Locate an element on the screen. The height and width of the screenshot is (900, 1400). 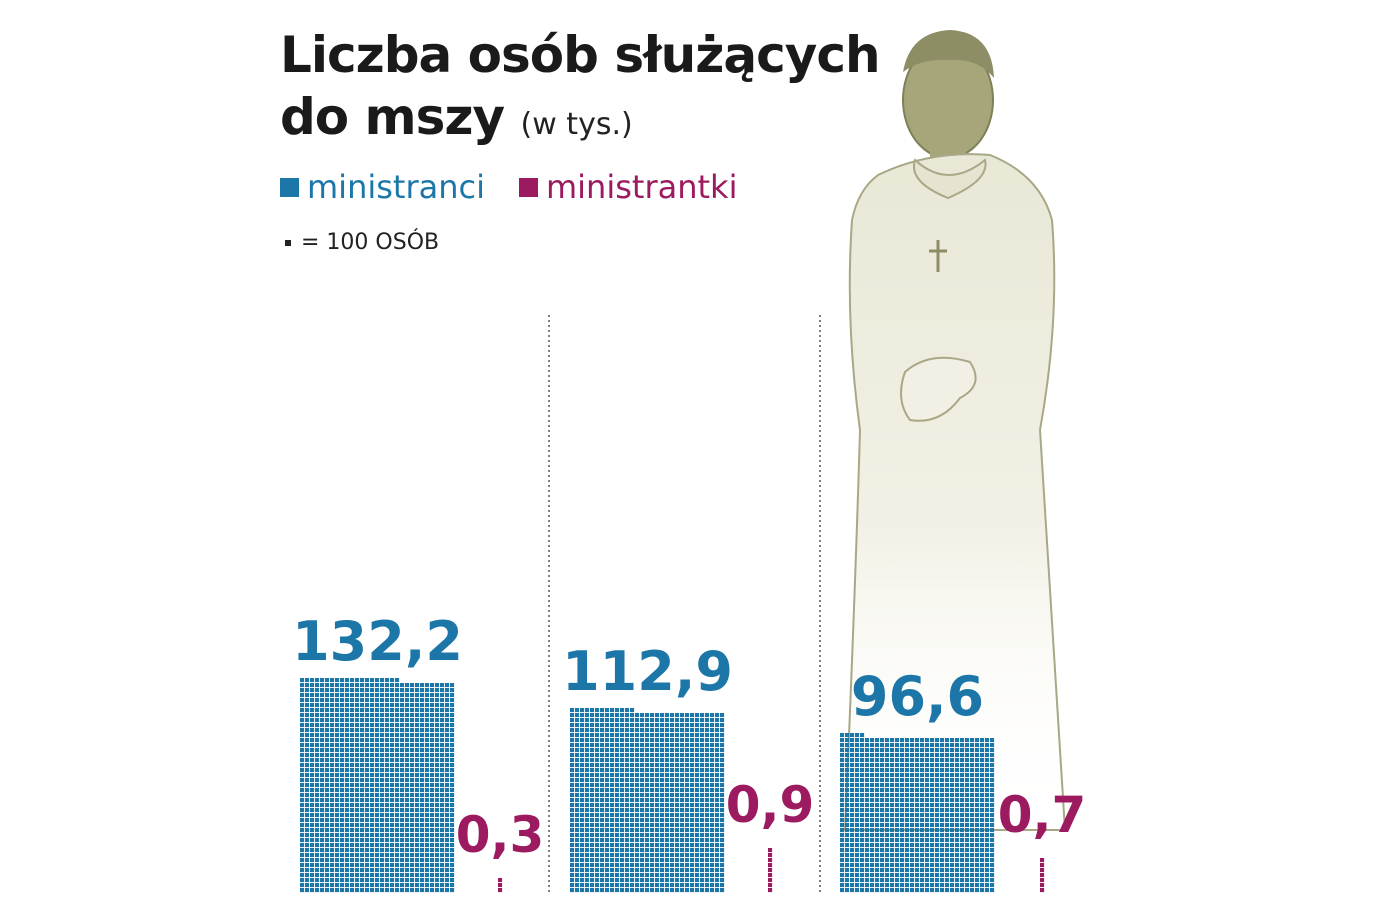
legend-swatch-ministranci is located at coordinates (289, 187).